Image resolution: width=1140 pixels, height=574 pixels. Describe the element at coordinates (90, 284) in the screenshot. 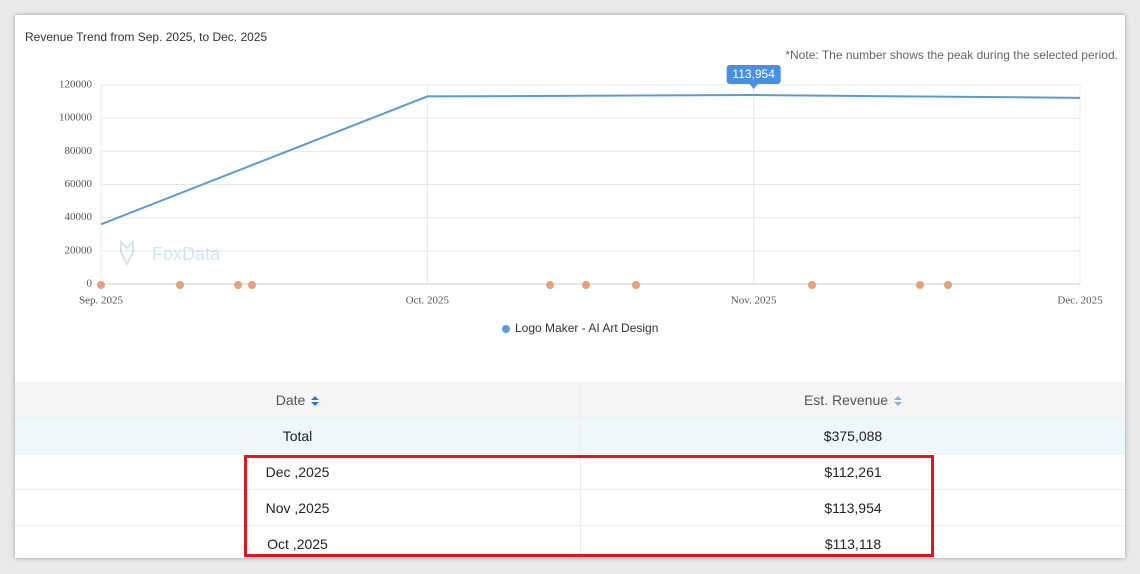

I see `y-tick-label: 0` at that location.